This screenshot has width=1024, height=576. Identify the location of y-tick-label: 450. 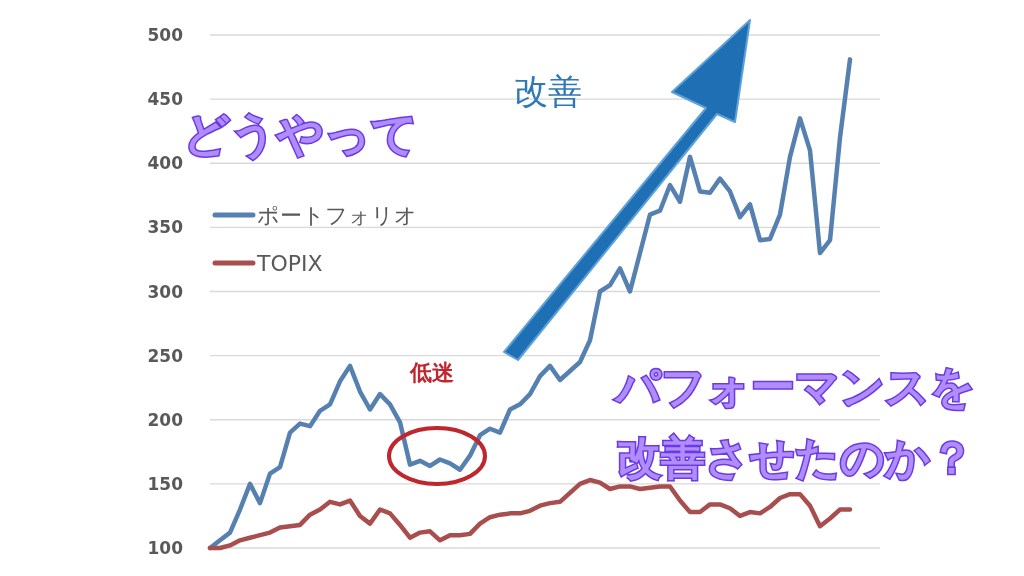
(165, 99).